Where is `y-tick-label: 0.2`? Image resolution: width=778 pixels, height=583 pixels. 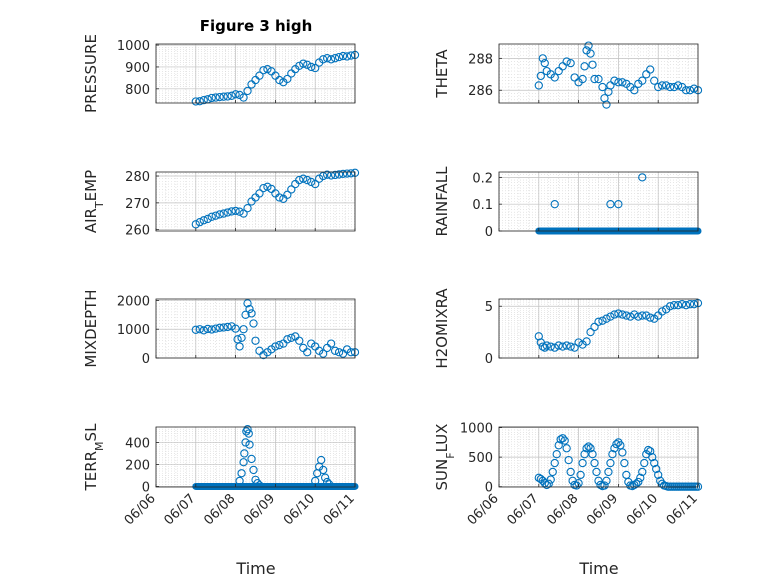
y-tick-label: 0.2 is located at coordinates (482, 178).